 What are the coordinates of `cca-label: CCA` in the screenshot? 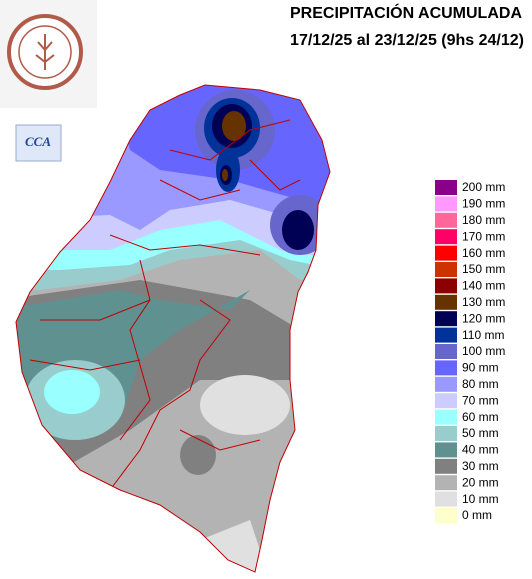 It's located at (38, 141).